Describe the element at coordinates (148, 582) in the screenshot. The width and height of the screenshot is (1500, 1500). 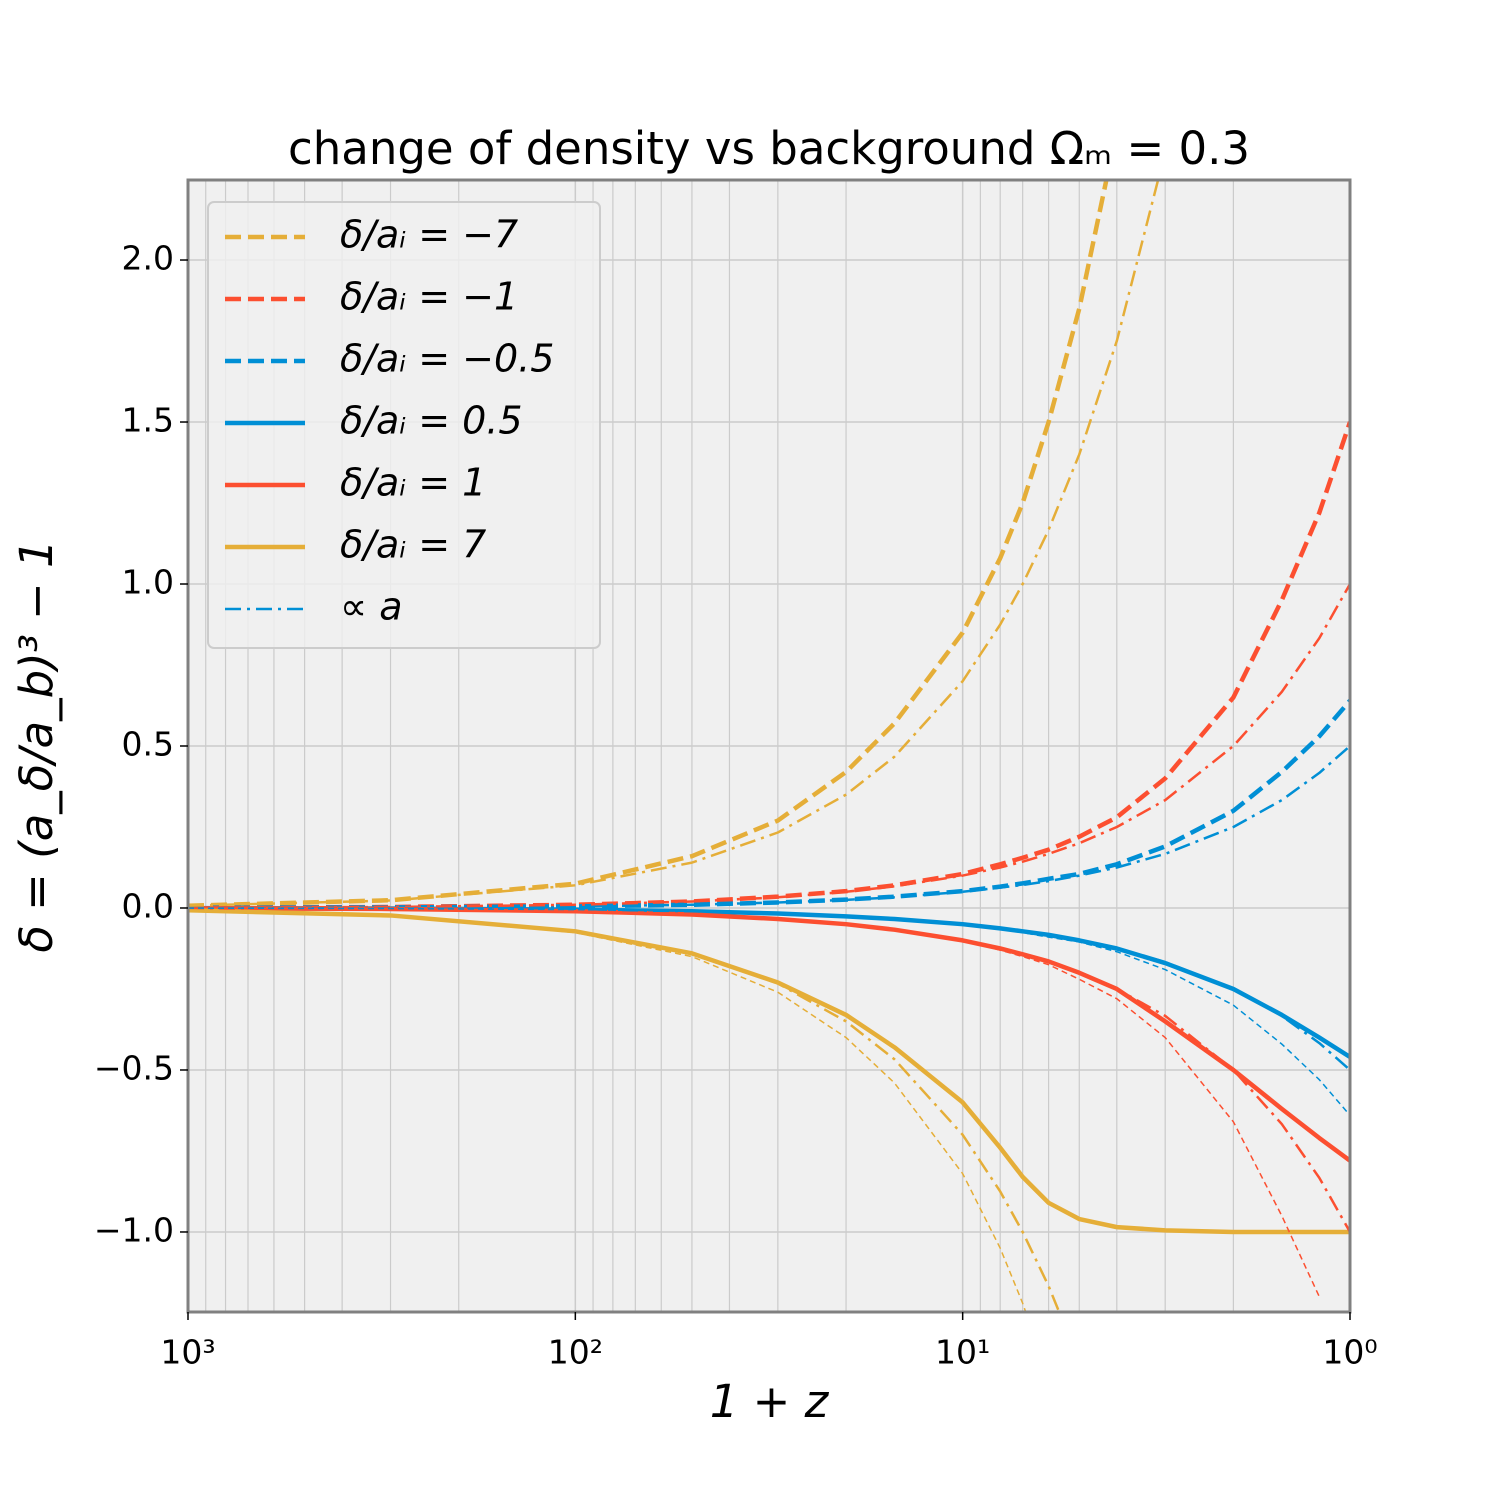
I see `y-tick-label: 1.0` at that location.